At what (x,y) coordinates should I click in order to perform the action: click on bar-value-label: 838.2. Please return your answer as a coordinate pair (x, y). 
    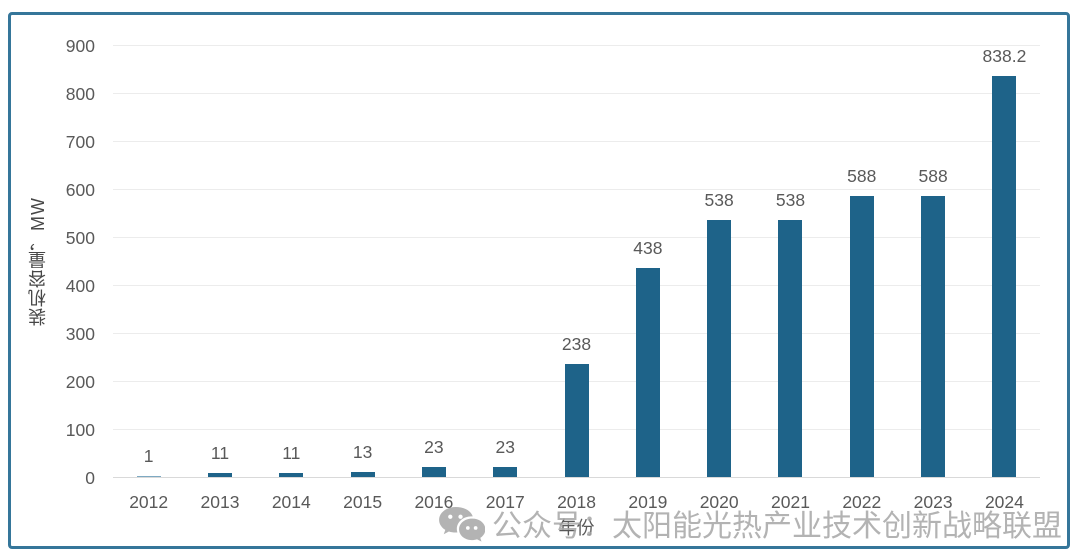
    Looking at the image, I should click on (1004, 55).